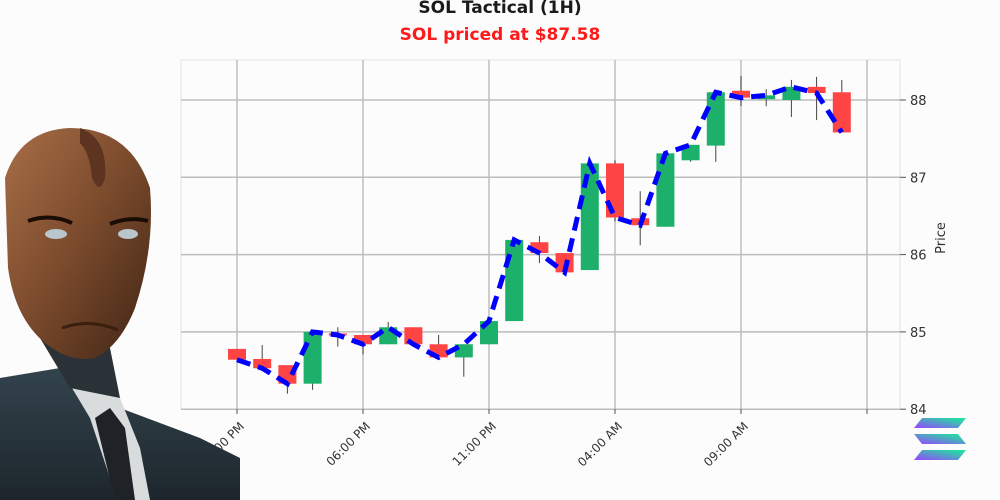 The image size is (1000, 500). I want to click on price-subtitle: SOL priced at $87.58, so click(500, 35).